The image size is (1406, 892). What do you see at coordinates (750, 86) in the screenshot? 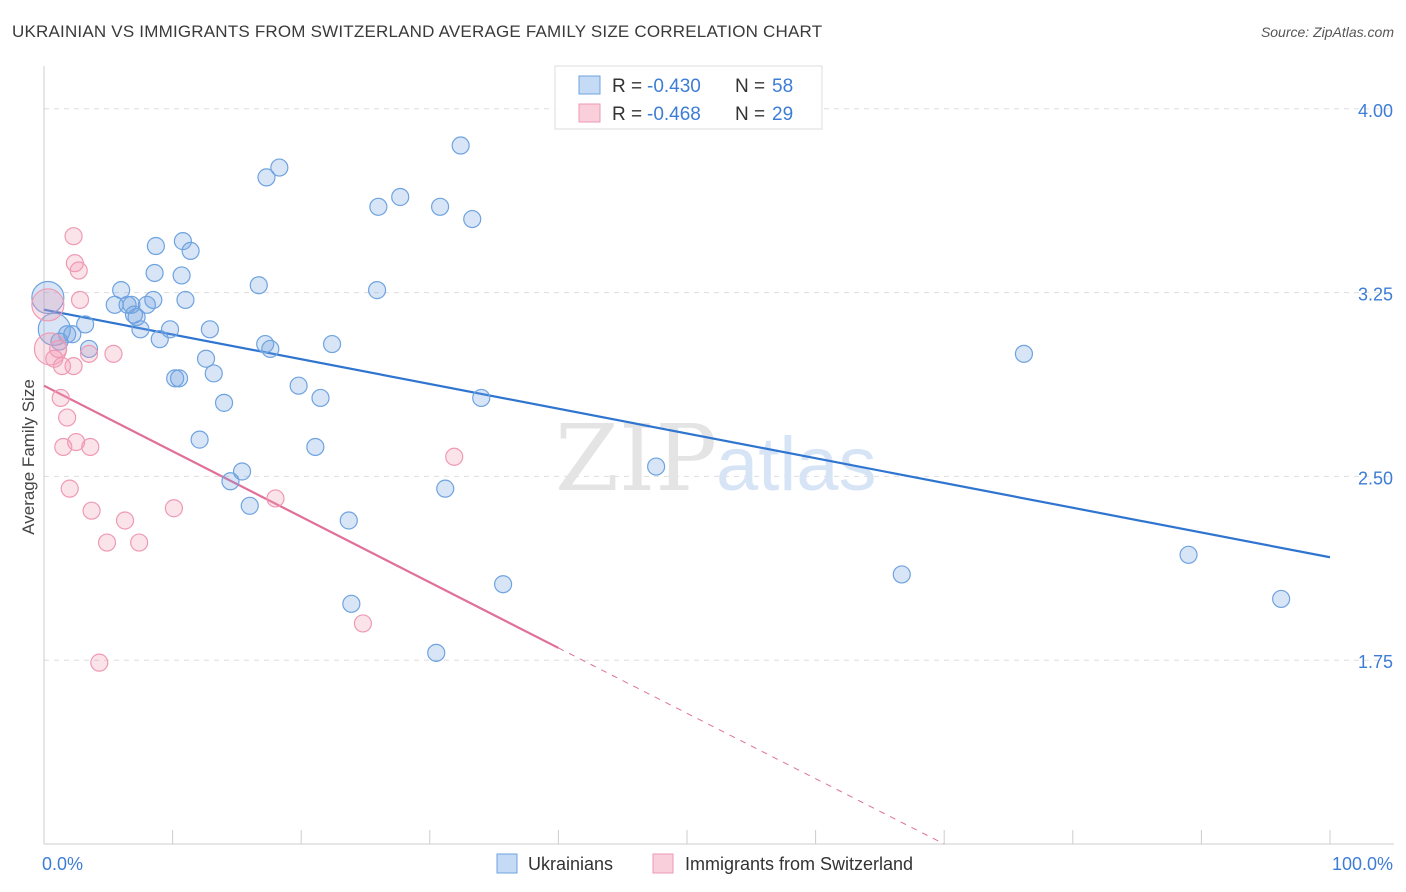
I see `legend-n-label-ukrainians: N =` at bounding box center [750, 86].